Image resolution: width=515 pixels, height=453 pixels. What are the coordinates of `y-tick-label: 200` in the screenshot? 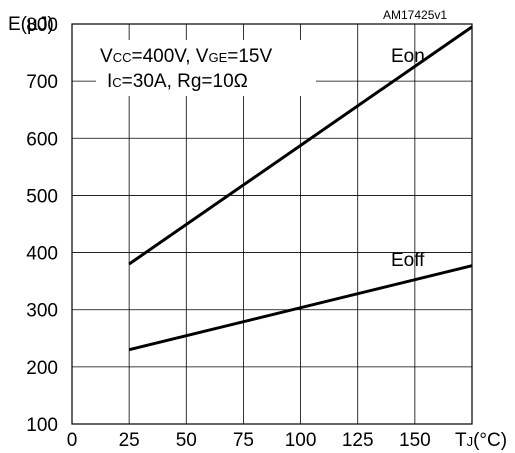 It's located at (42, 368).